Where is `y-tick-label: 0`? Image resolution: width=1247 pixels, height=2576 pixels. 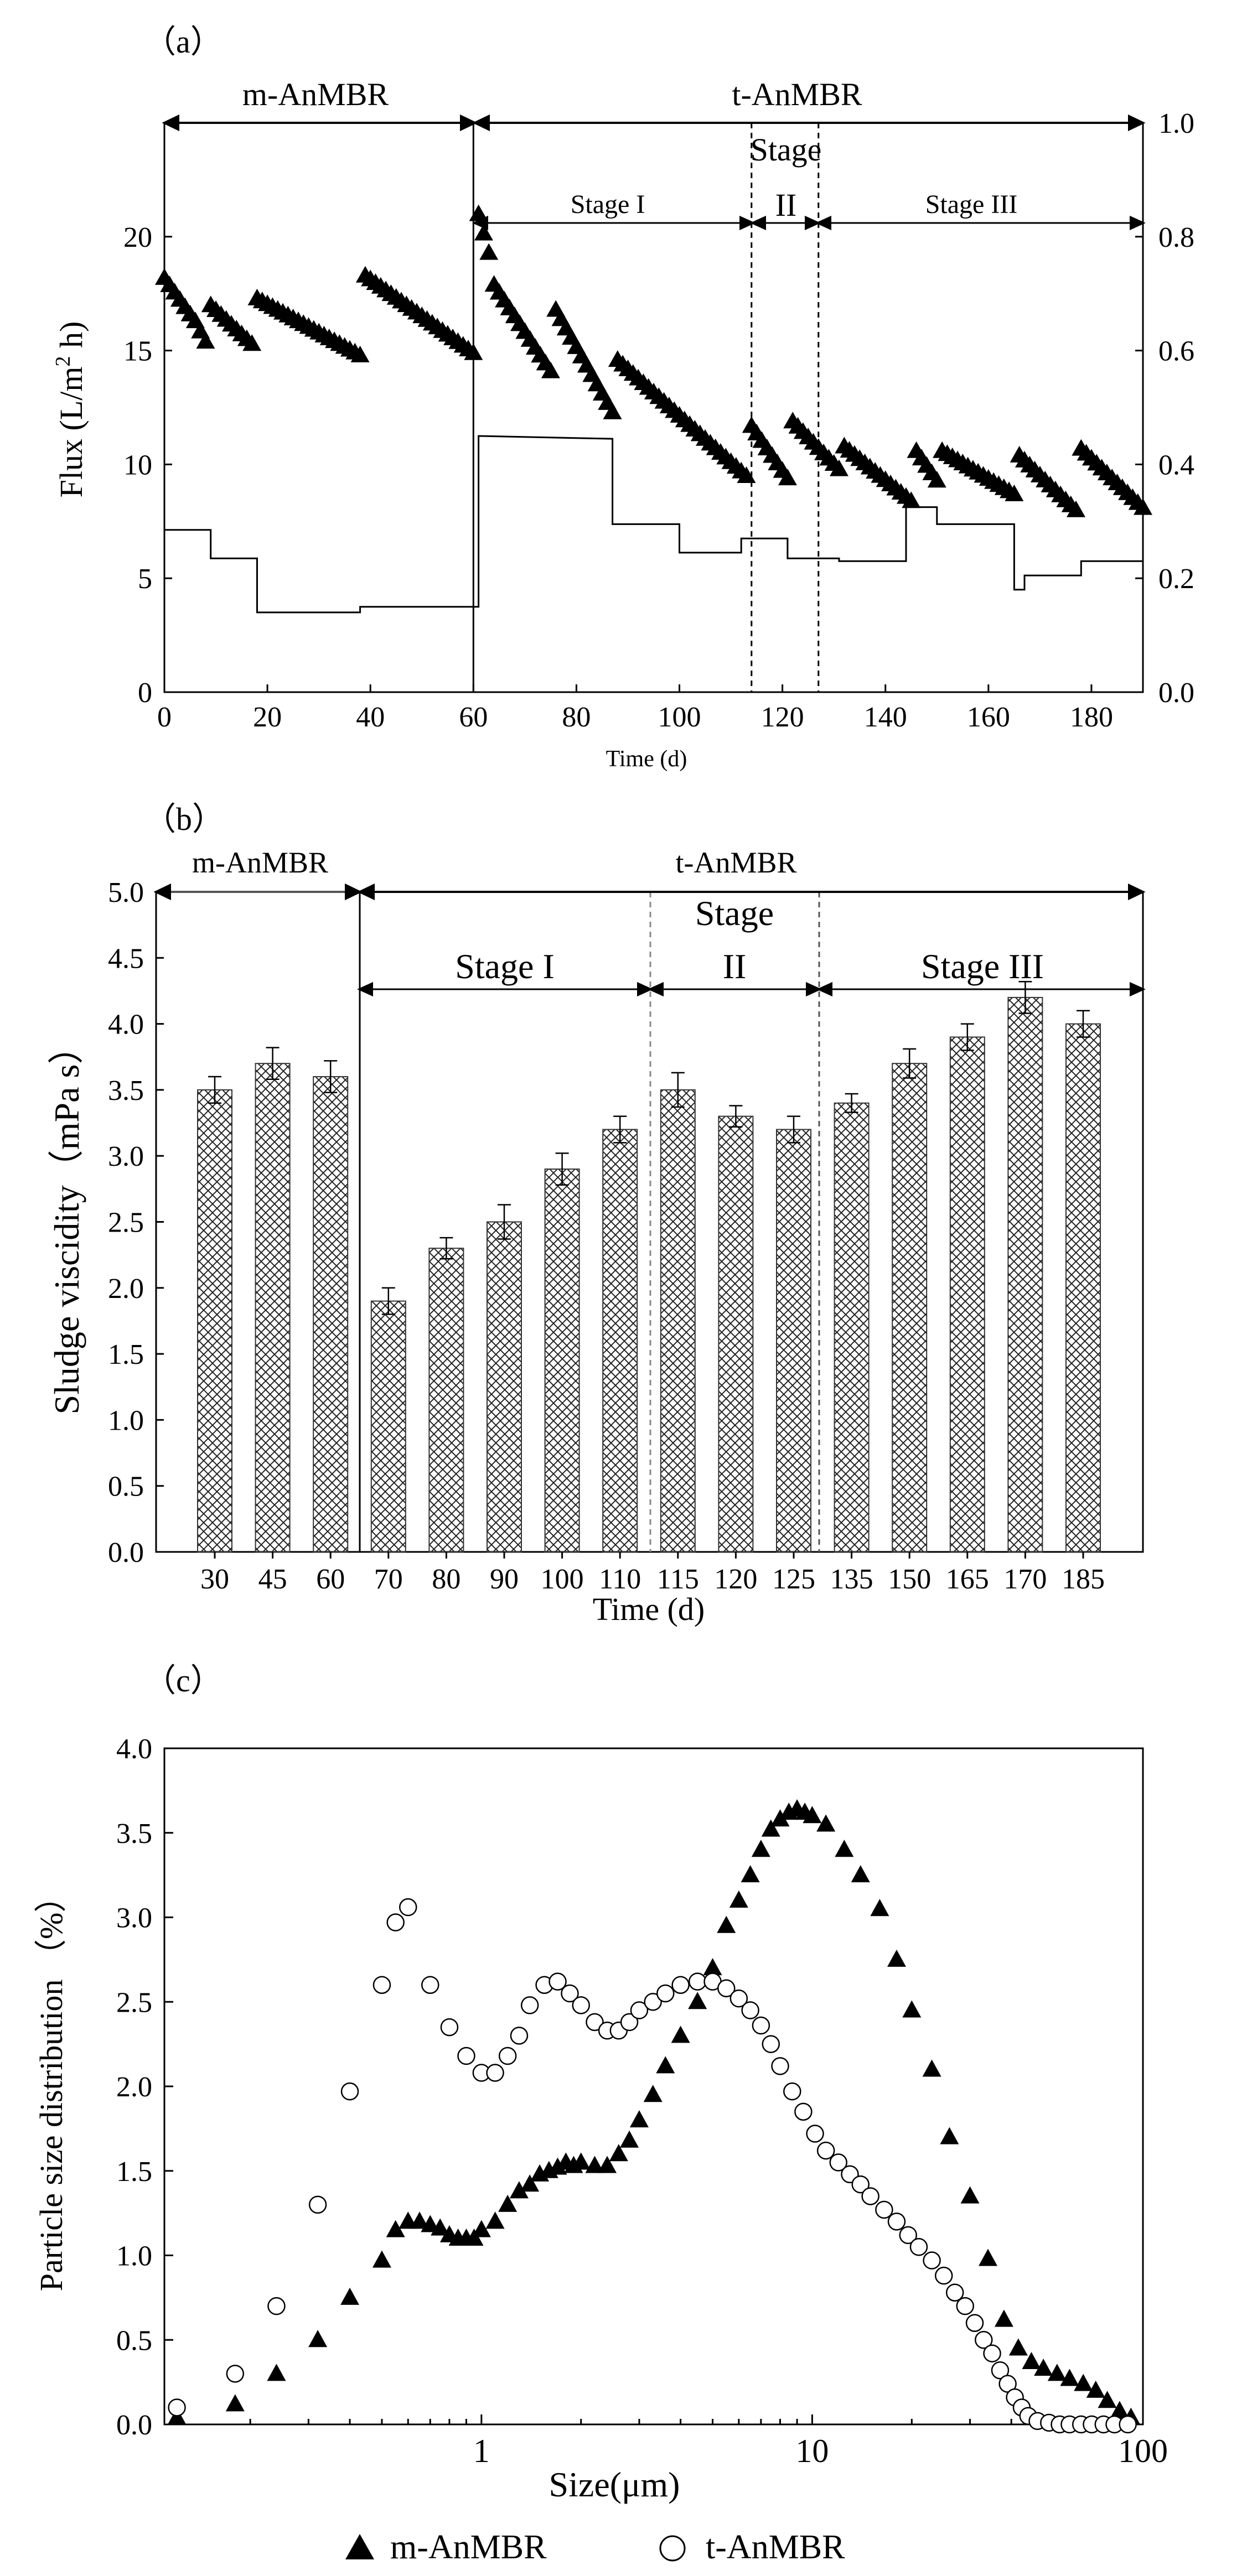
y-tick-label: 0 is located at coordinates (145, 693).